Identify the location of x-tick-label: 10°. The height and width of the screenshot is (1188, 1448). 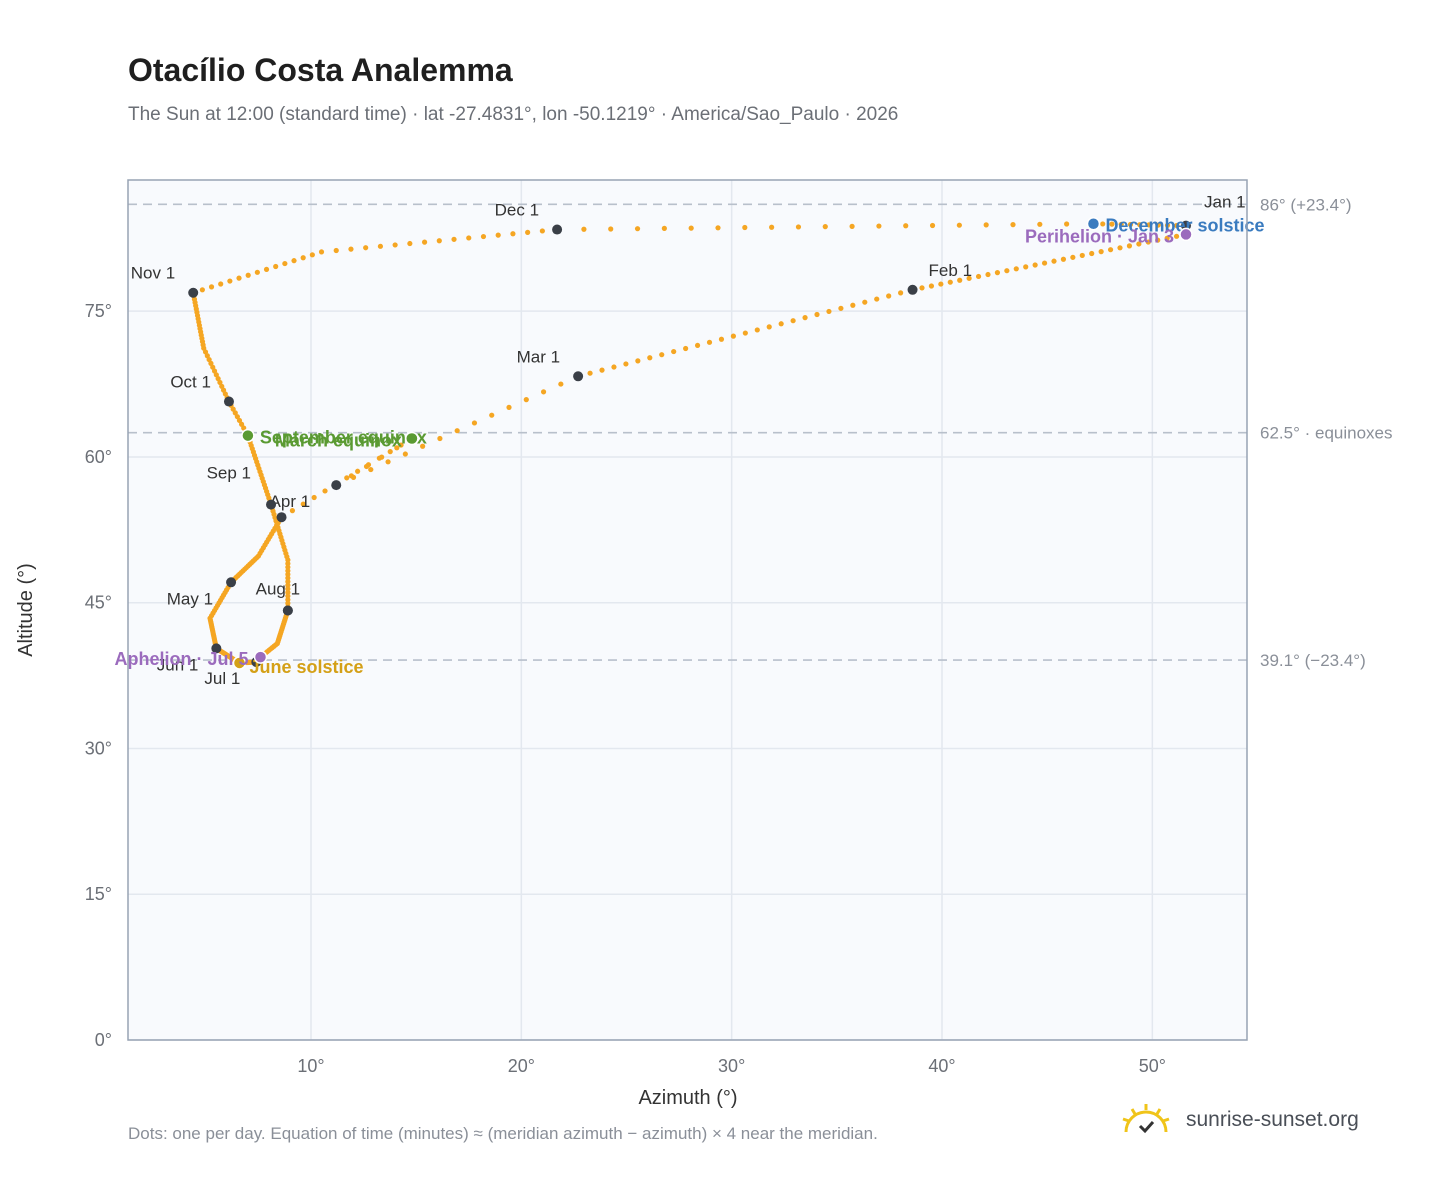
(310, 1066).